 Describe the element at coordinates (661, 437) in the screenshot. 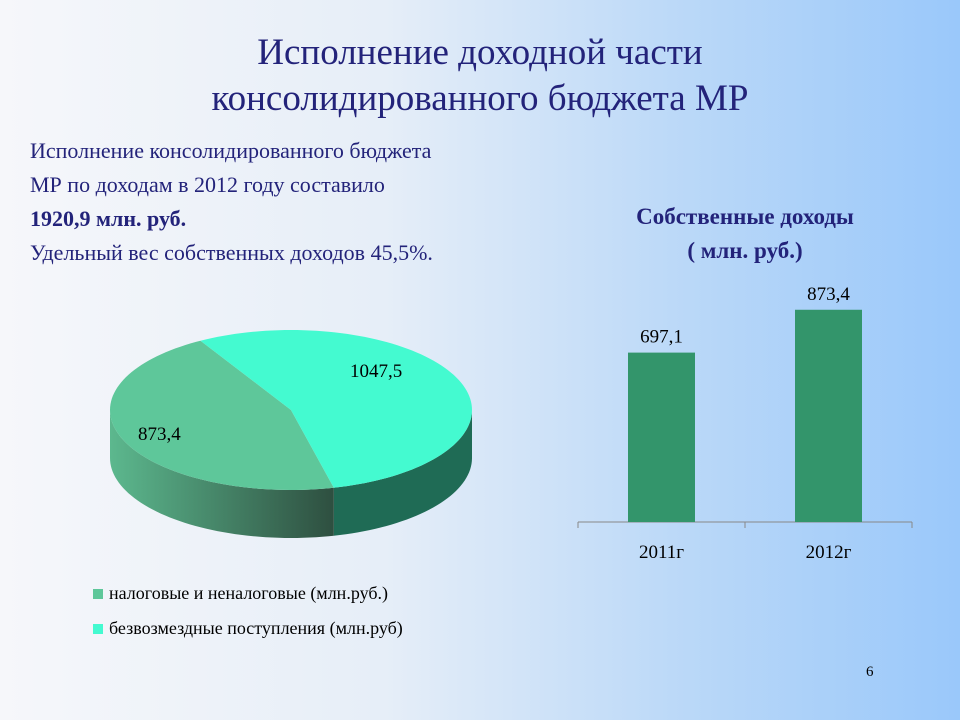

I see `bar-2011г` at that location.